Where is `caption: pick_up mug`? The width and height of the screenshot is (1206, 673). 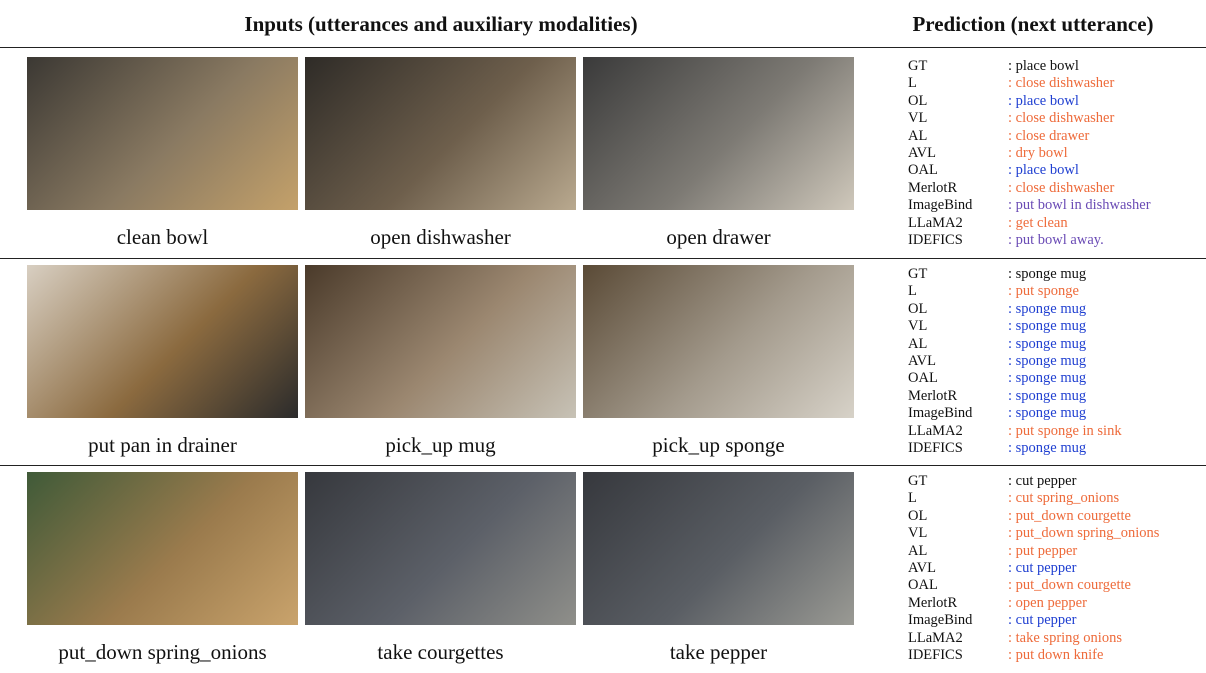
caption: pick_up mug is located at coordinates (440, 445).